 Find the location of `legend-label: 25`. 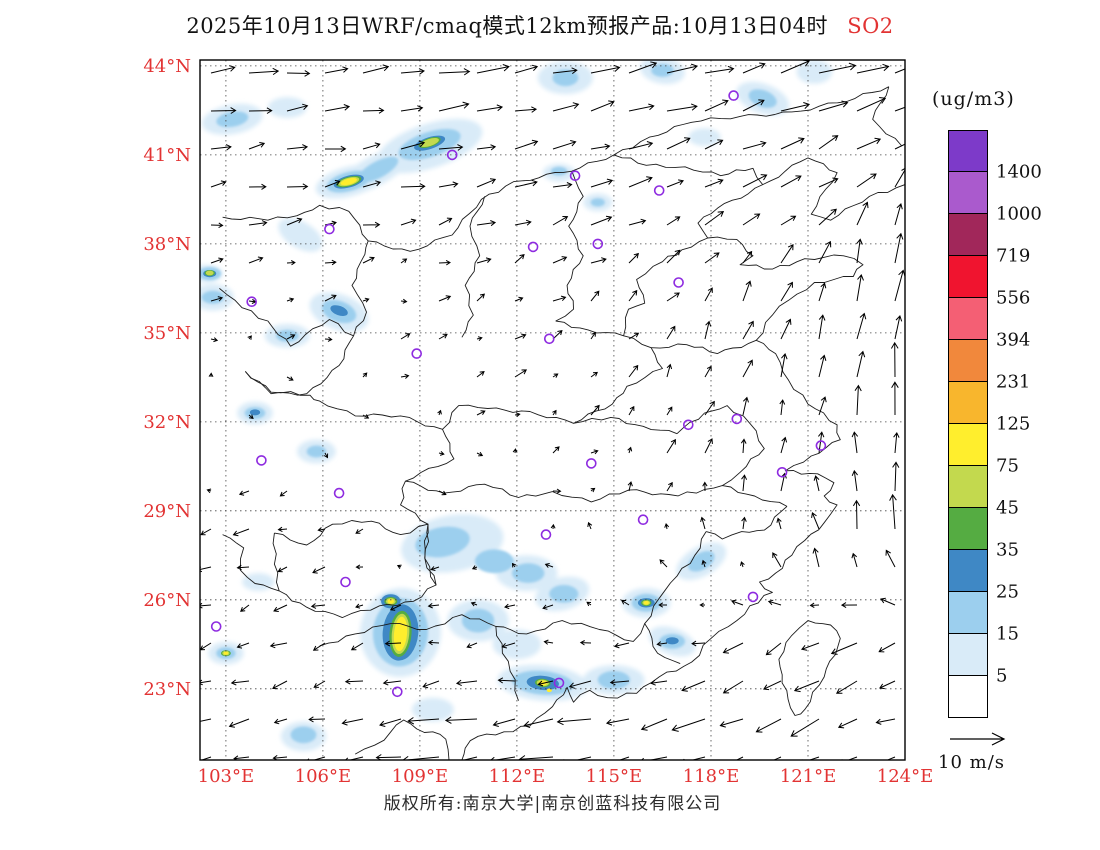

legend-label: 25 is located at coordinates (1007, 592).